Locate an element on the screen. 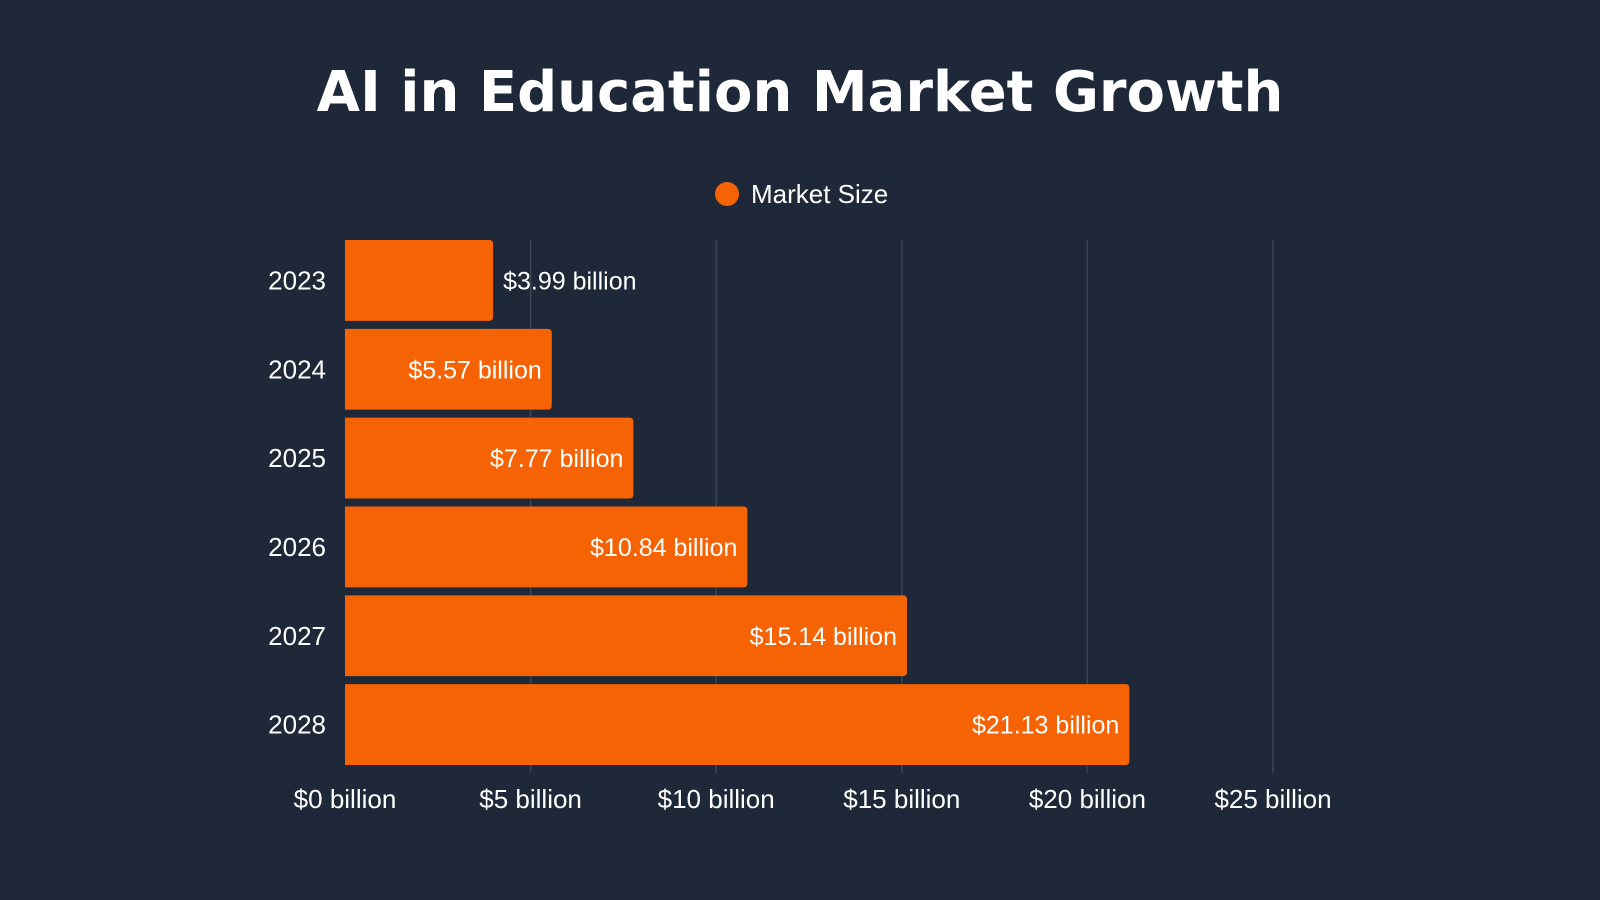 The height and width of the screenshot is (900, 1600). category-label: 2023 is located at coordinates (297, 280).